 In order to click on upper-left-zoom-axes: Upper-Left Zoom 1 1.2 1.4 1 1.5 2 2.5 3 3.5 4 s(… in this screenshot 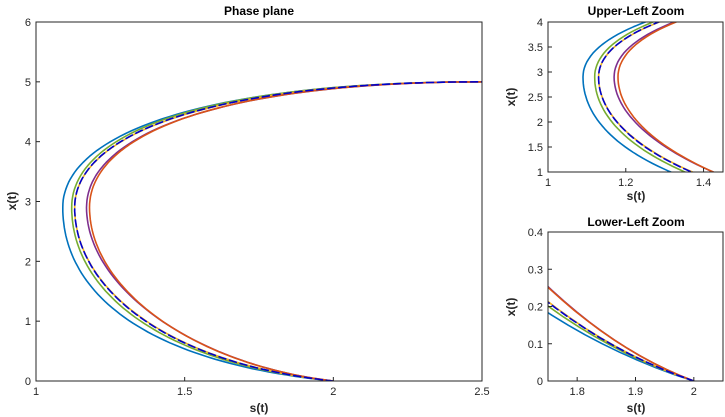, I will do `click(614, 103)`.